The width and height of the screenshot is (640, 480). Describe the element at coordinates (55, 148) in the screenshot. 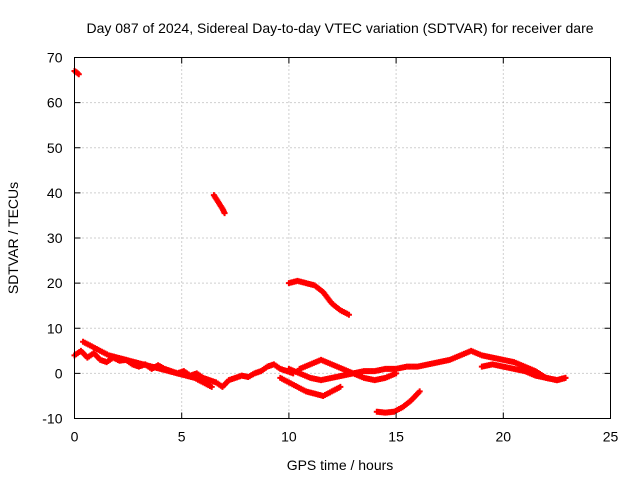

I see `y-tick-label: 50` at that location.